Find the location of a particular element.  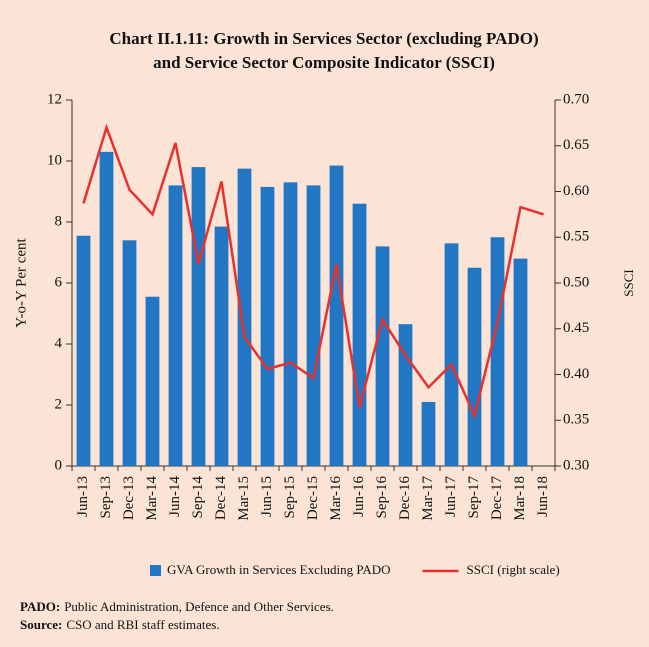

y-tick-label: 0 is located at coordinates (59, 465).